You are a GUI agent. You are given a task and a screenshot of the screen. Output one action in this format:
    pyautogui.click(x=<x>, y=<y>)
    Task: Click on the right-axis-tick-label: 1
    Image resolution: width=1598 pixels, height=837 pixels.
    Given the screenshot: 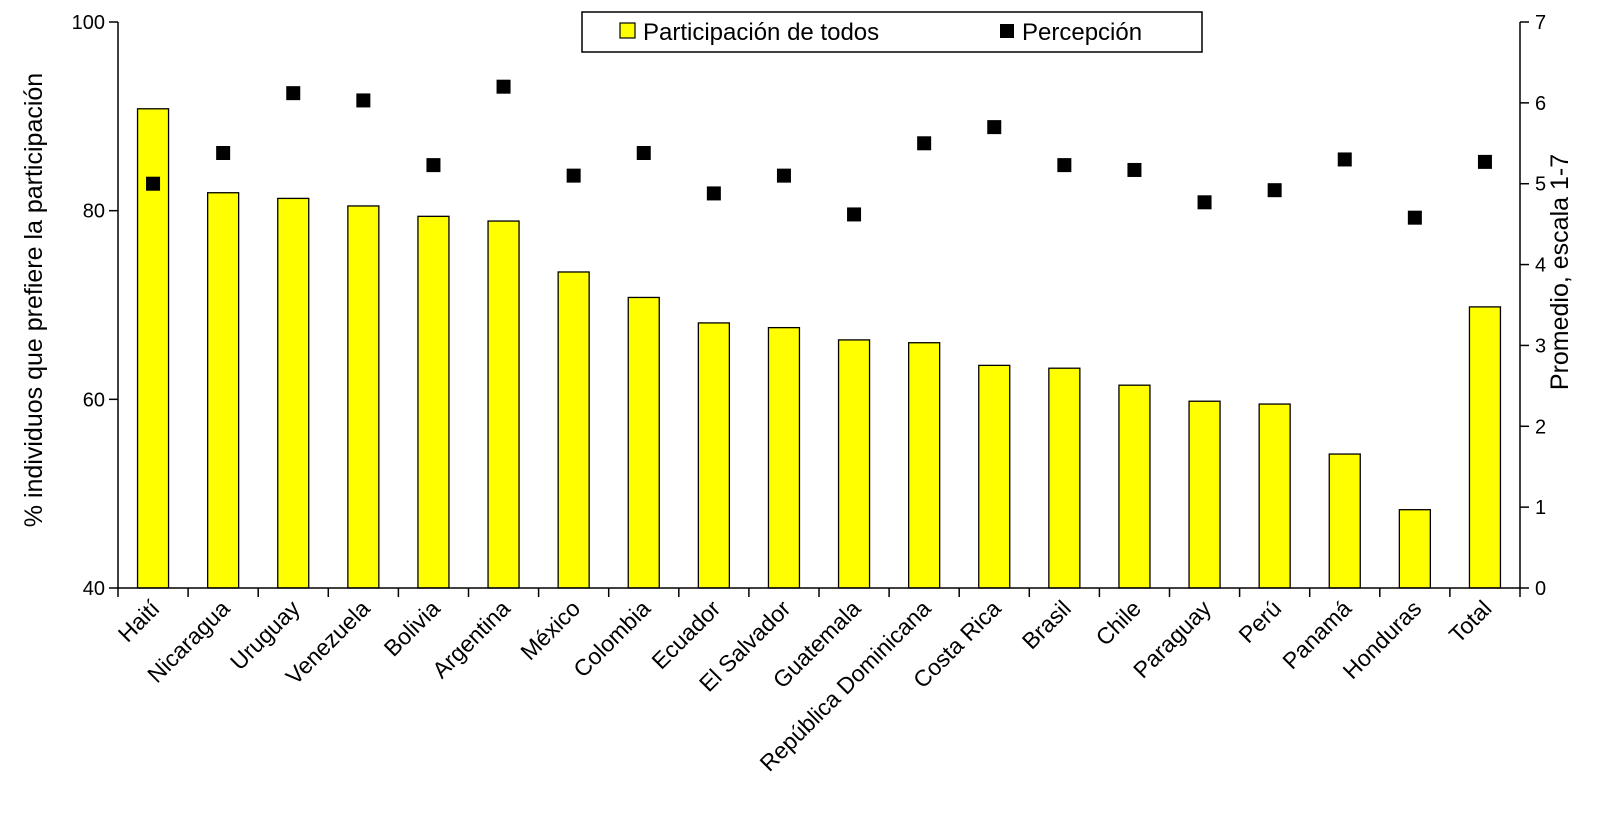 What is the action you would take?
    pyautogui.click(x=1540, y=508)
    